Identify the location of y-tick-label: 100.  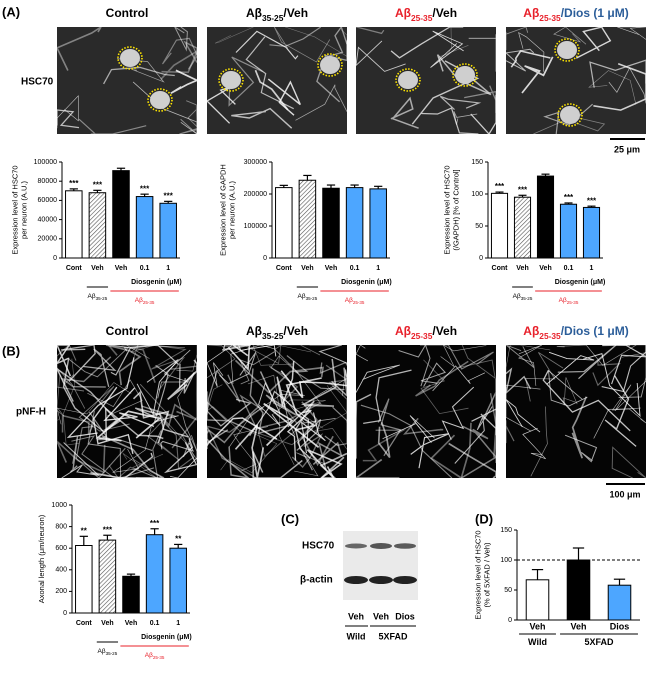
(477, 194).